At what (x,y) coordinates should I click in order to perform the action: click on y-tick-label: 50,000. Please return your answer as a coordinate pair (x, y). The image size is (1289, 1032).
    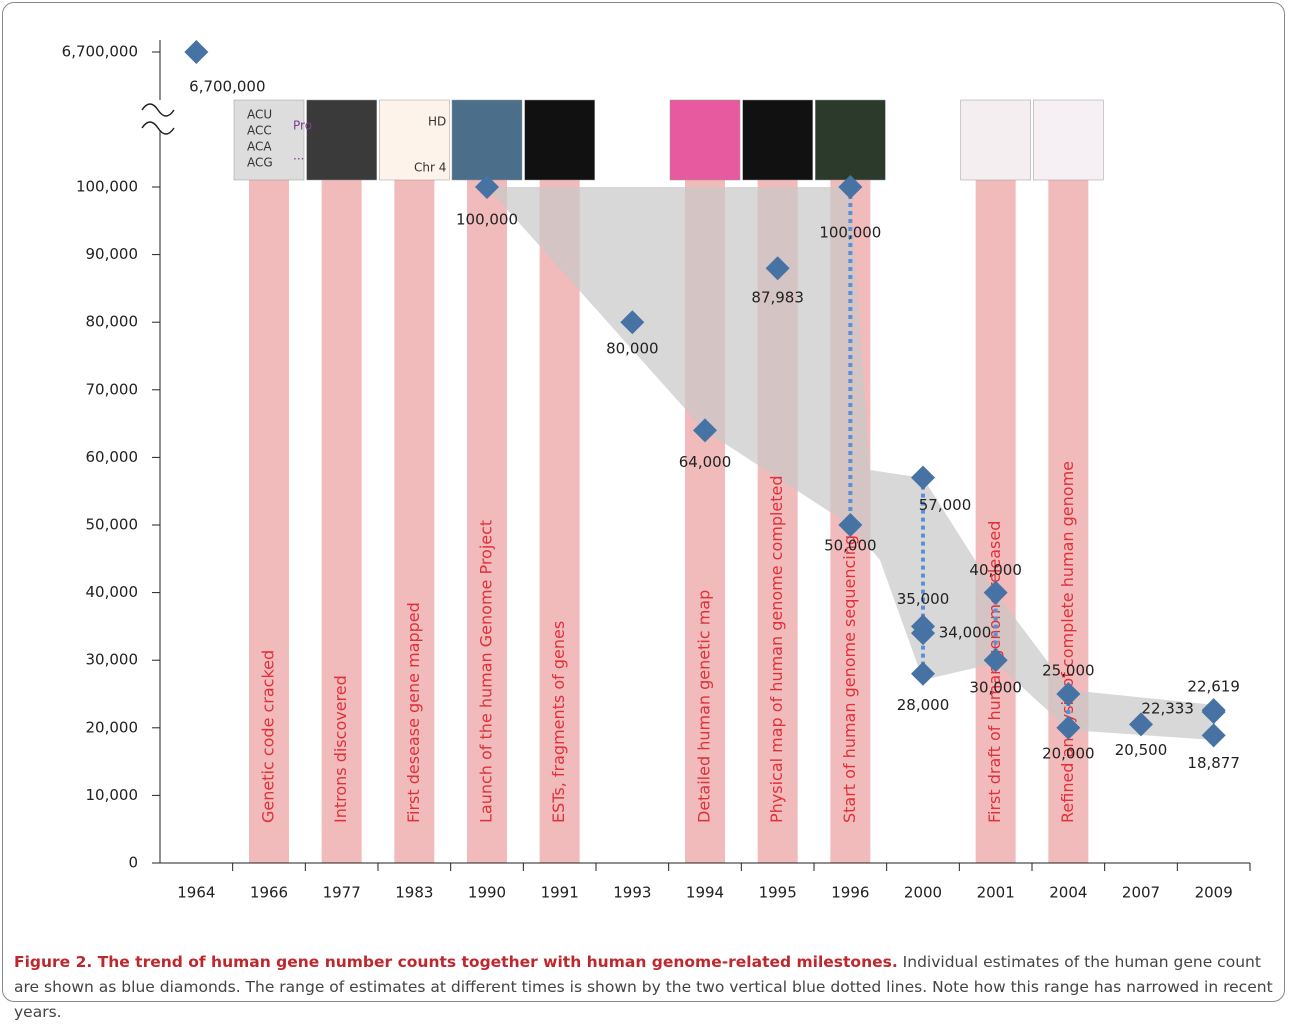
    Looking at the image, I should click on (112, 525).